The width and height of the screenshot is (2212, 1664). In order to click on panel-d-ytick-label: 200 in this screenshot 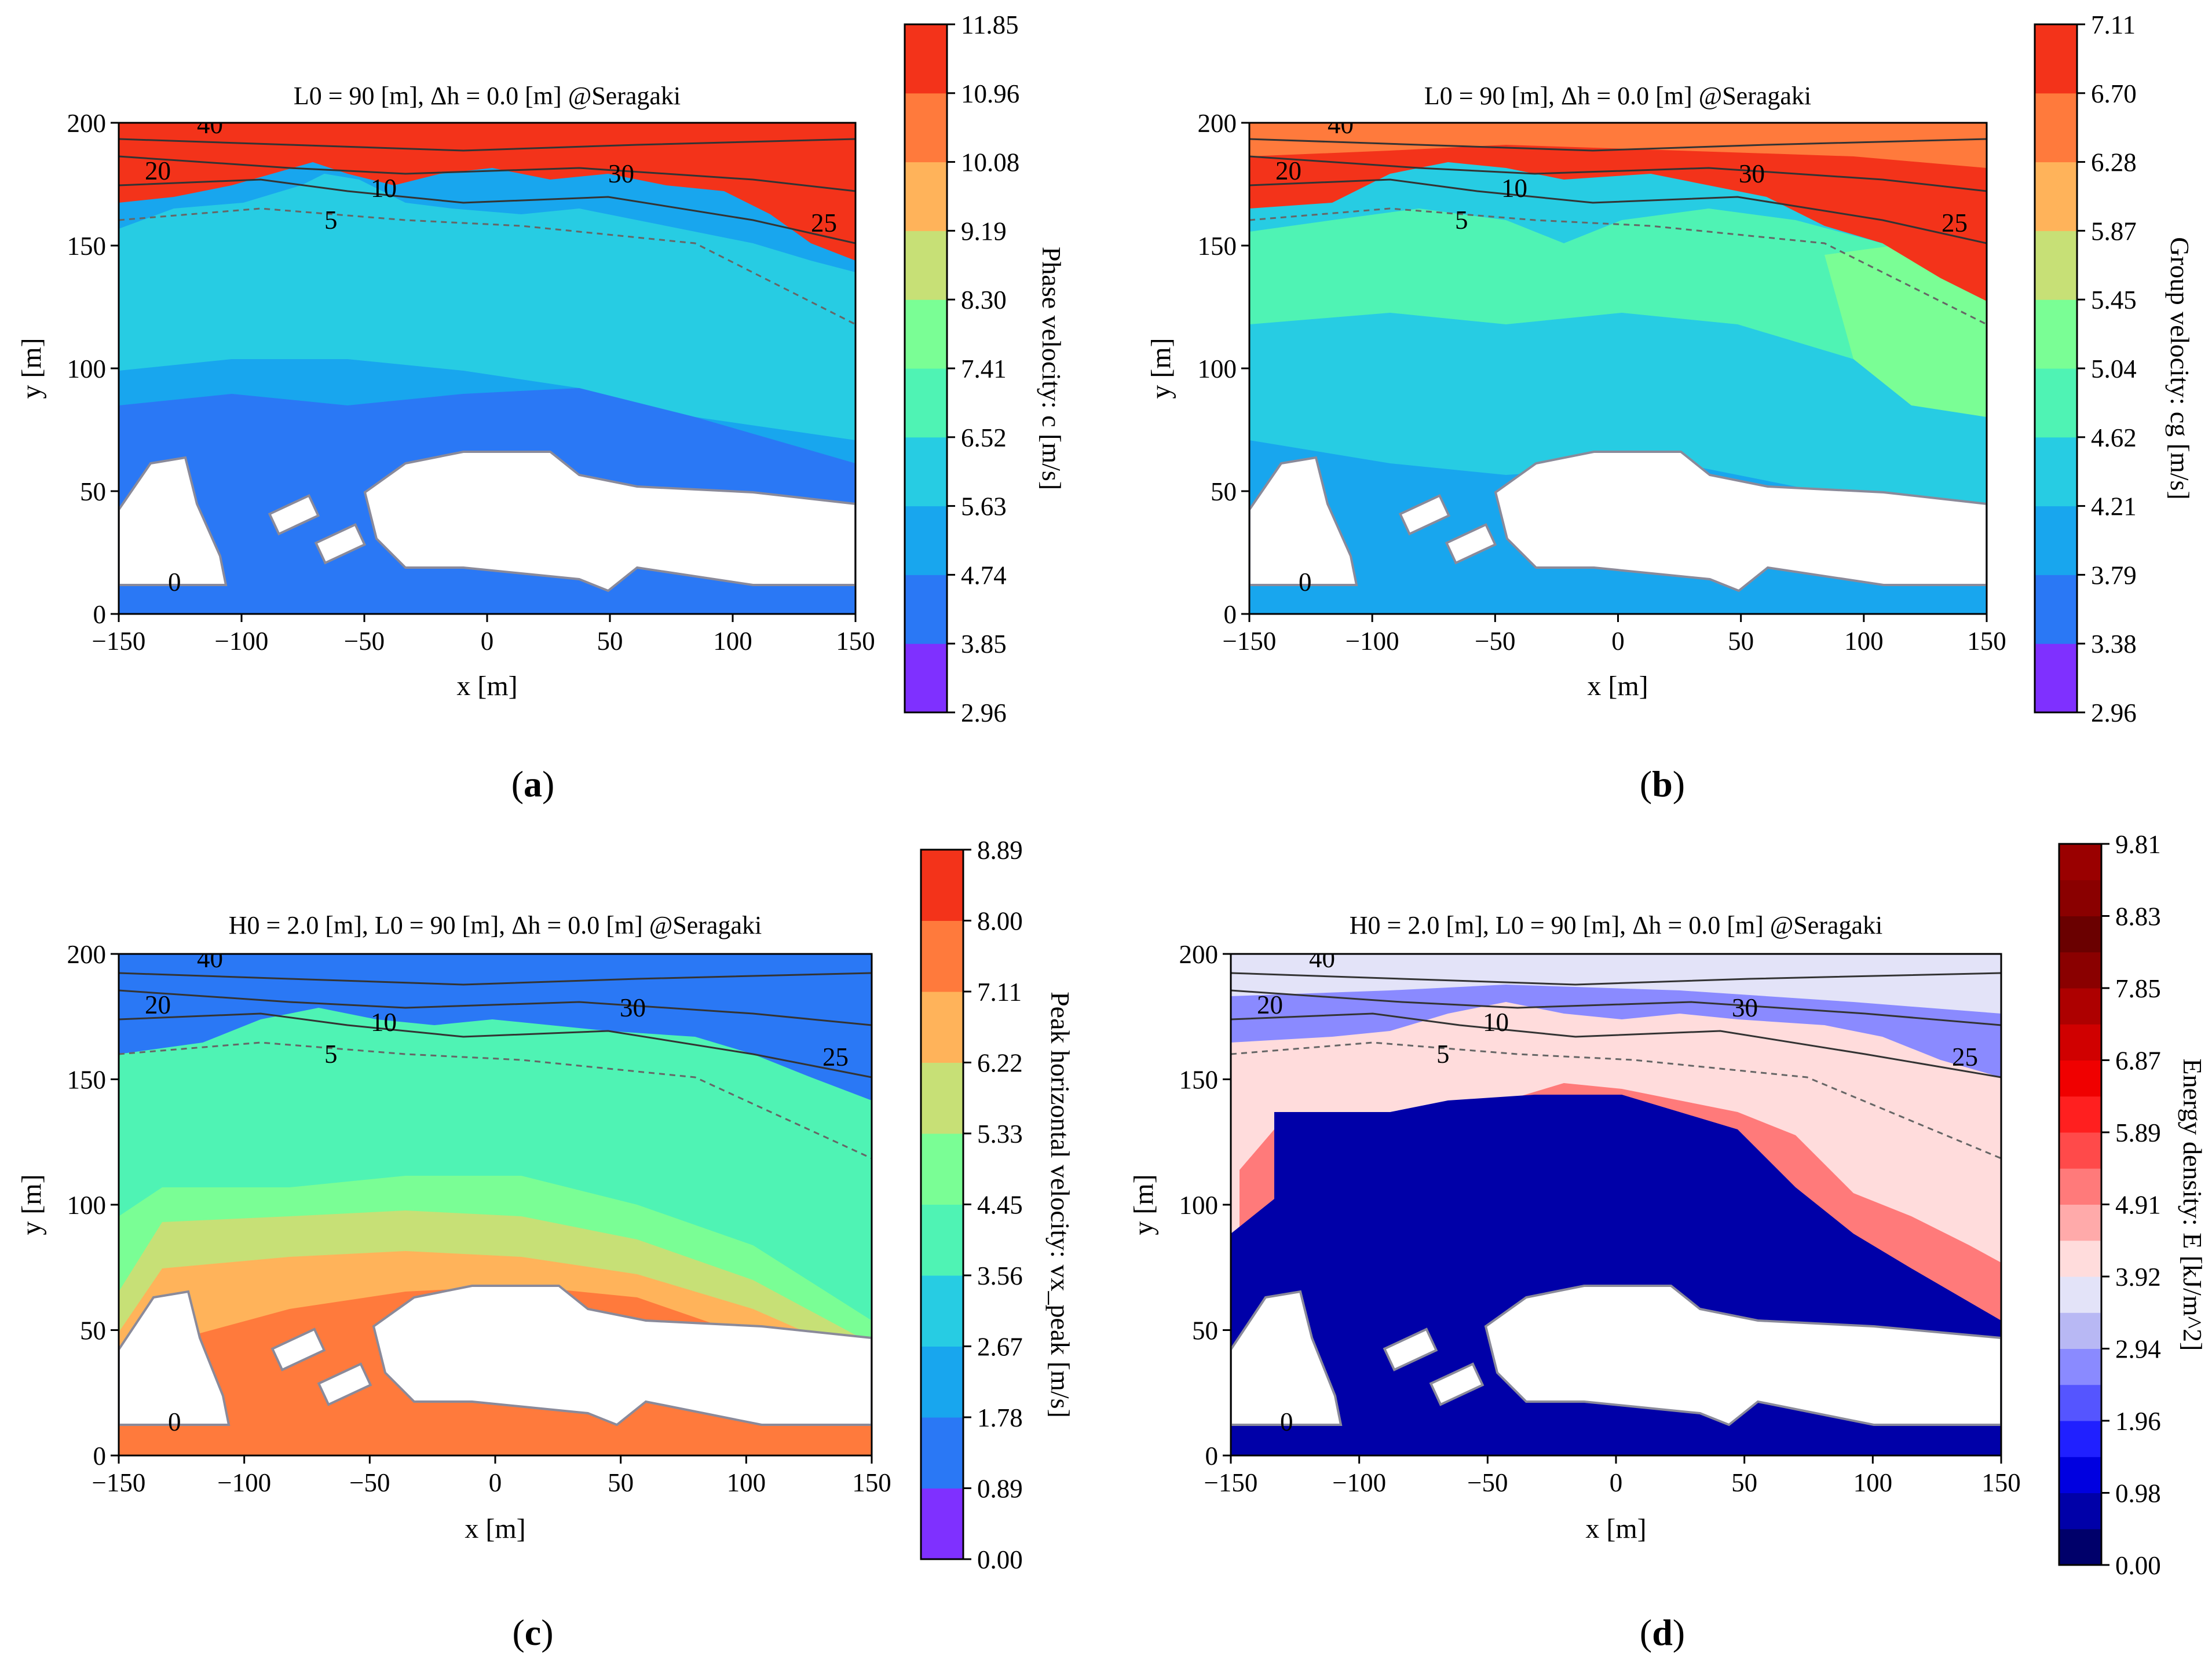, I will do `click(1199, 955)`.